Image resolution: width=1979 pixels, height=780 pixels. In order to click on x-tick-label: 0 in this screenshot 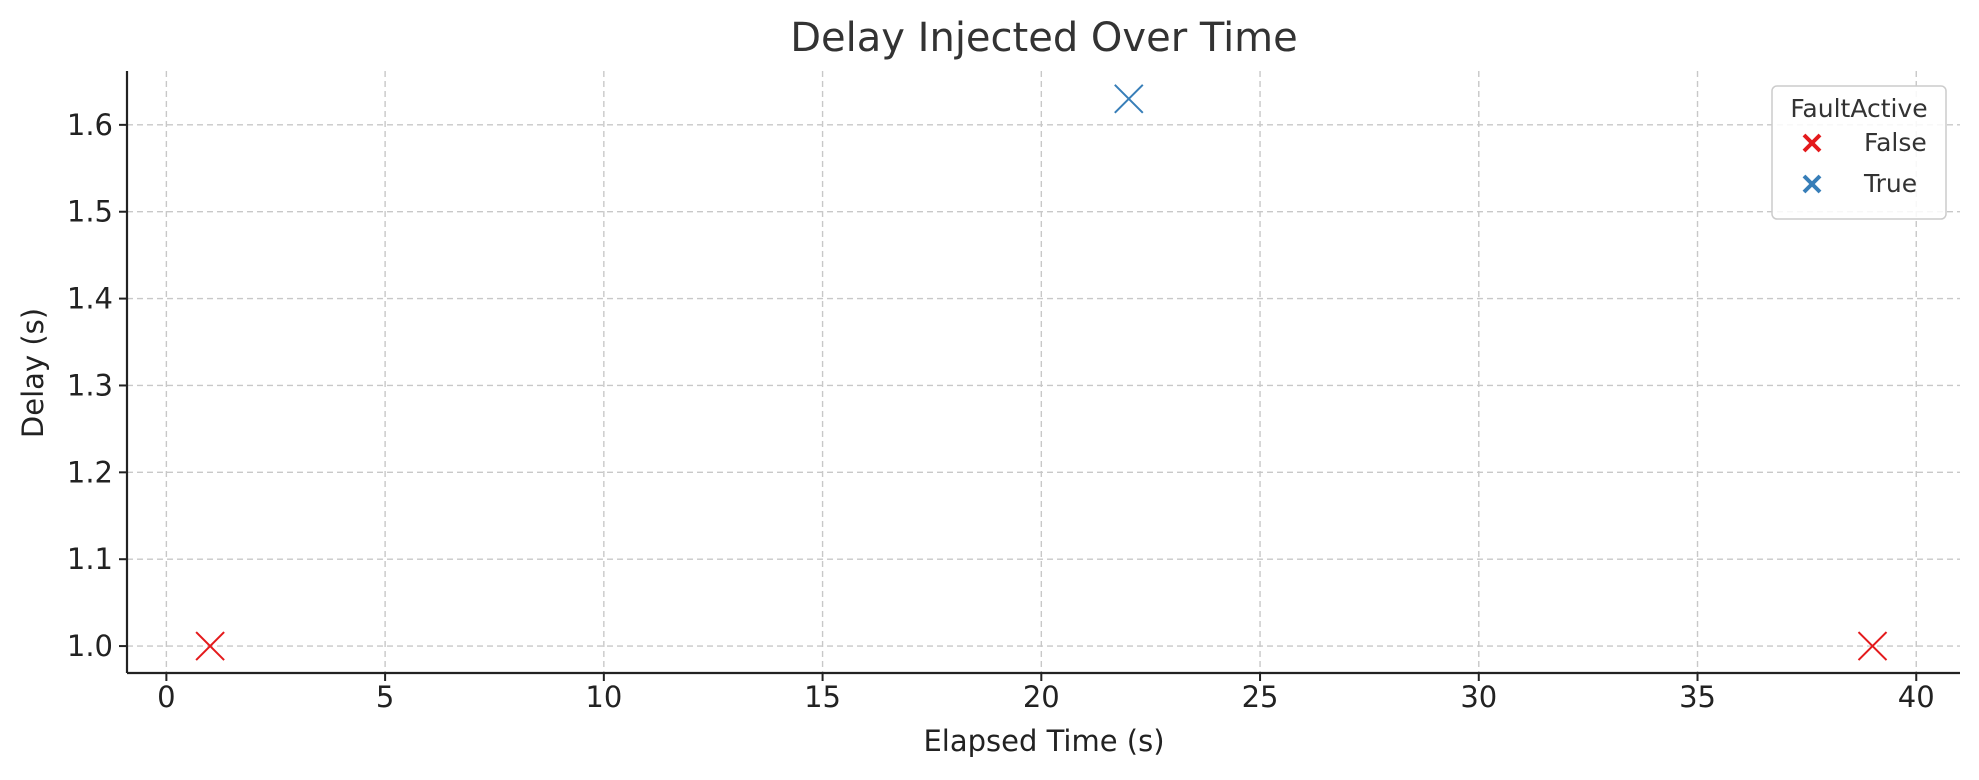, I will do `click(166, 697)`.